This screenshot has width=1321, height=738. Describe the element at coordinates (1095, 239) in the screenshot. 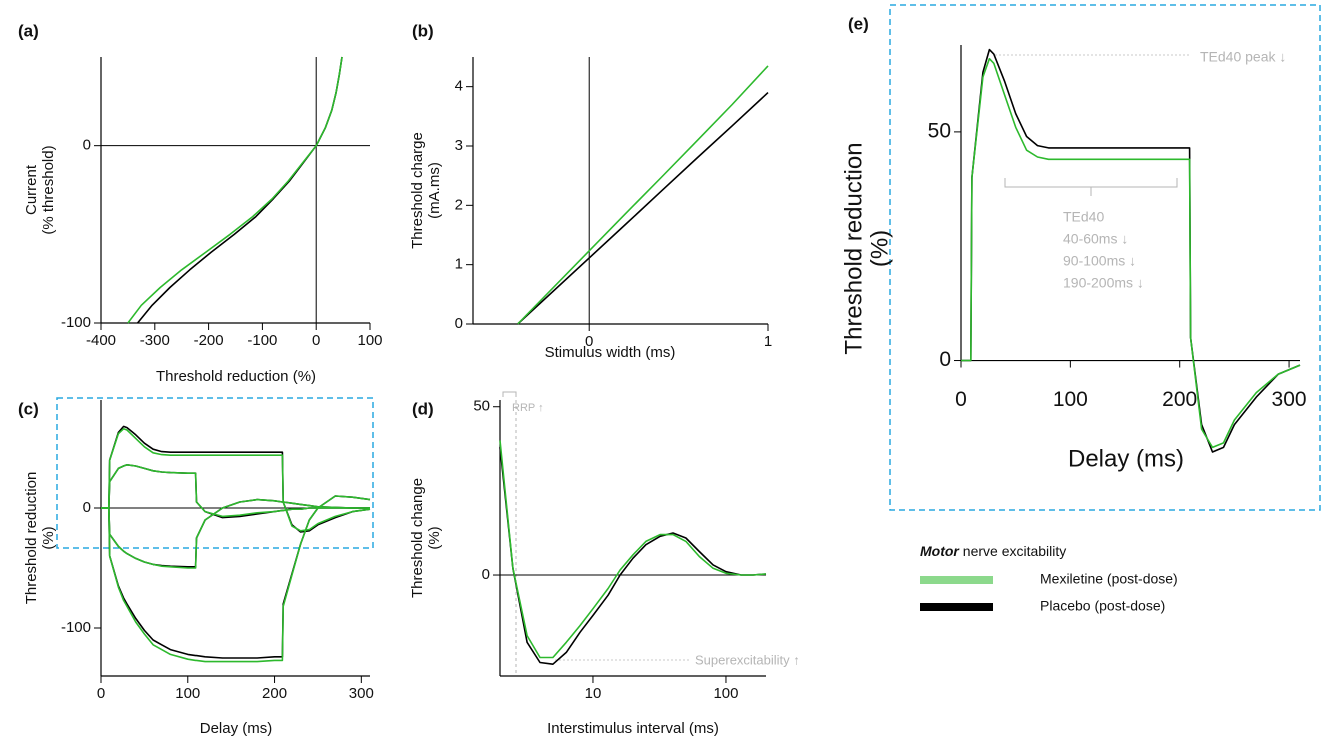

I see `annotation: 40-60ms ↓` at that location.